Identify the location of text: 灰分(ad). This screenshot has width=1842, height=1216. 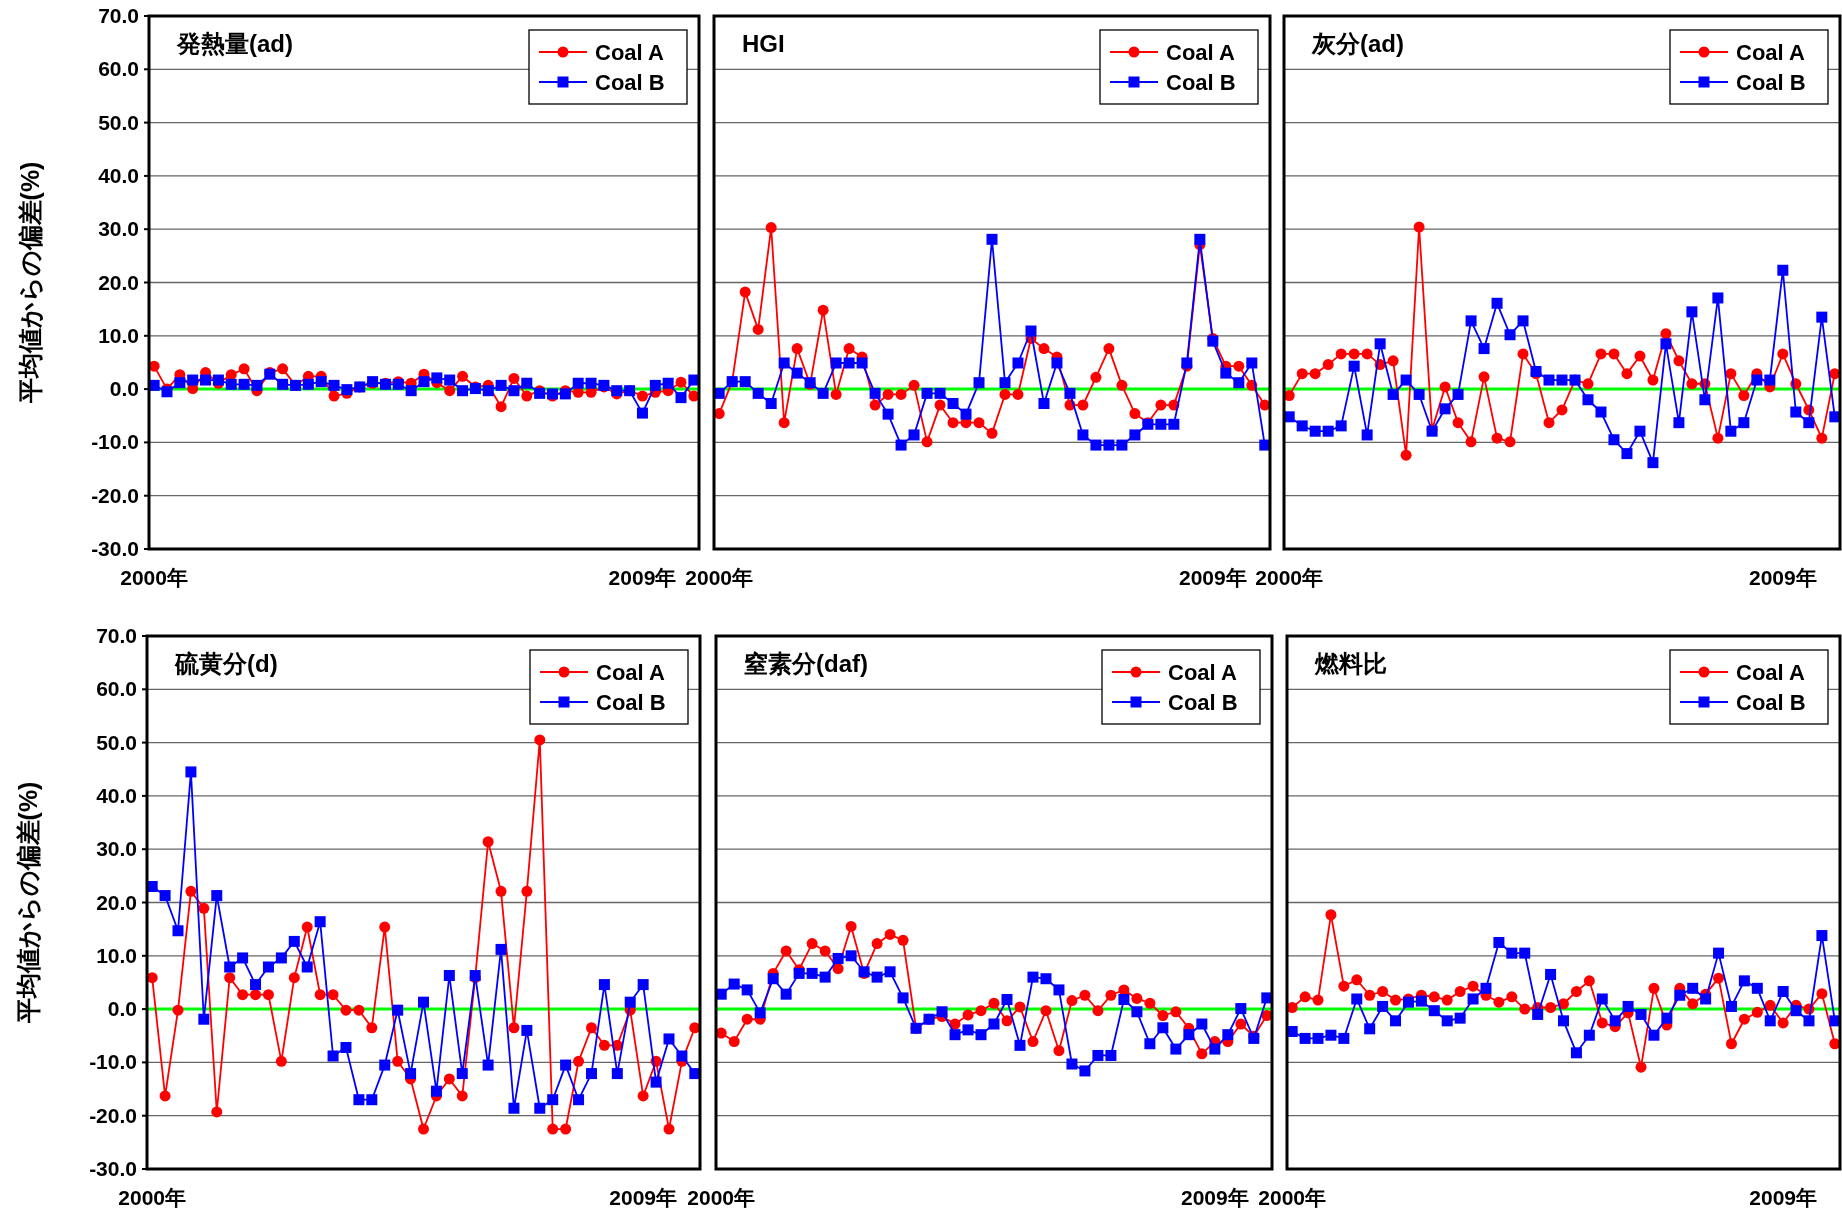
(1357, 43).